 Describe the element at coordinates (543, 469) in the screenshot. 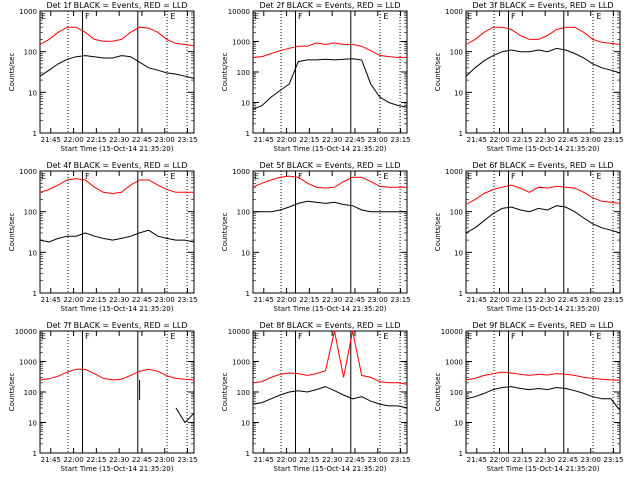

I see `chart9-x-axis-label: Start Time (15-Oct-14 21:35:20)` at that location.